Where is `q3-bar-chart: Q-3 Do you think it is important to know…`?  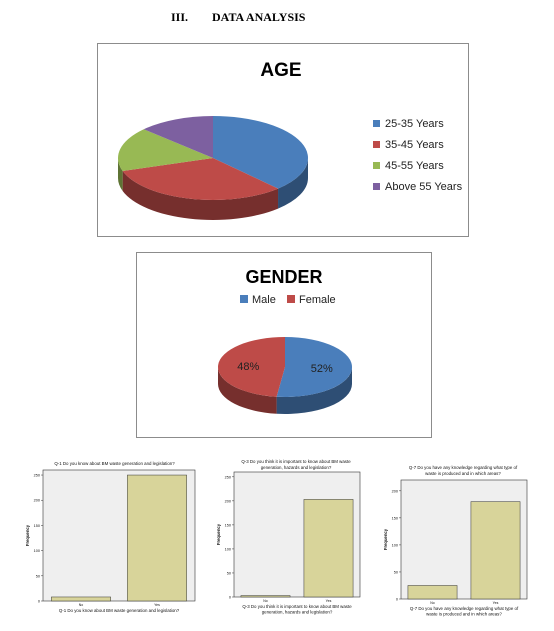 q3-bar-chart: Q-3 Do you think it is important to know… is located at coordinates (290, 541).